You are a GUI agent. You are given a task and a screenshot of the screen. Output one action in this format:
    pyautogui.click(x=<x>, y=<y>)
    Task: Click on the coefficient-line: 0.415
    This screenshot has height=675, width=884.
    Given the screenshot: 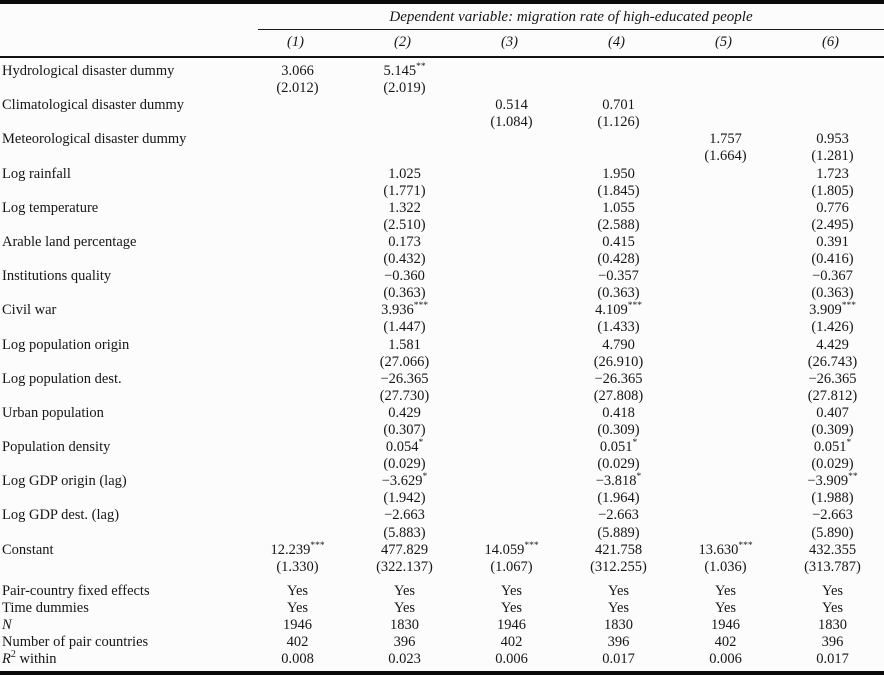 What is the action you would take?
    pyautogui.click(x=618, y=242)
    